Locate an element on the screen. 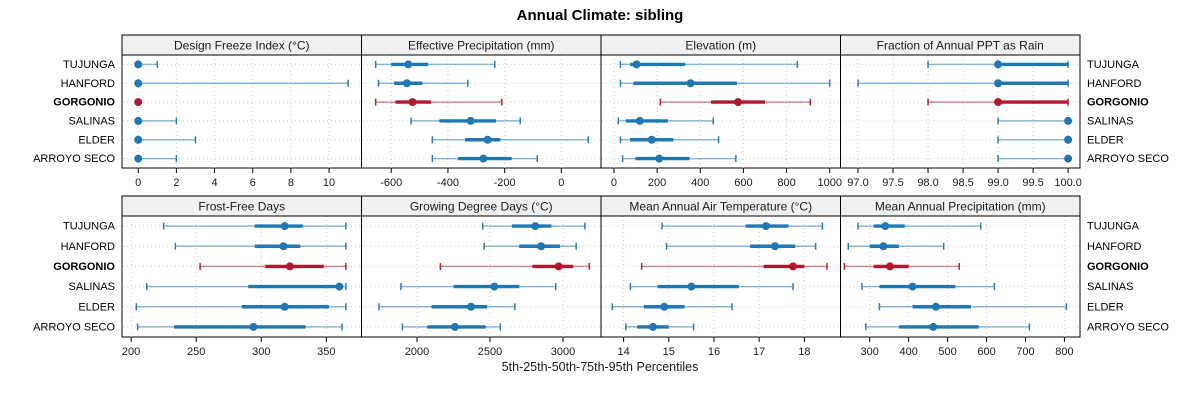 Image resolution: width=1200 pixels, height=400 pixels. axis-tick-label: 15 is located at coordinates (669, 352).